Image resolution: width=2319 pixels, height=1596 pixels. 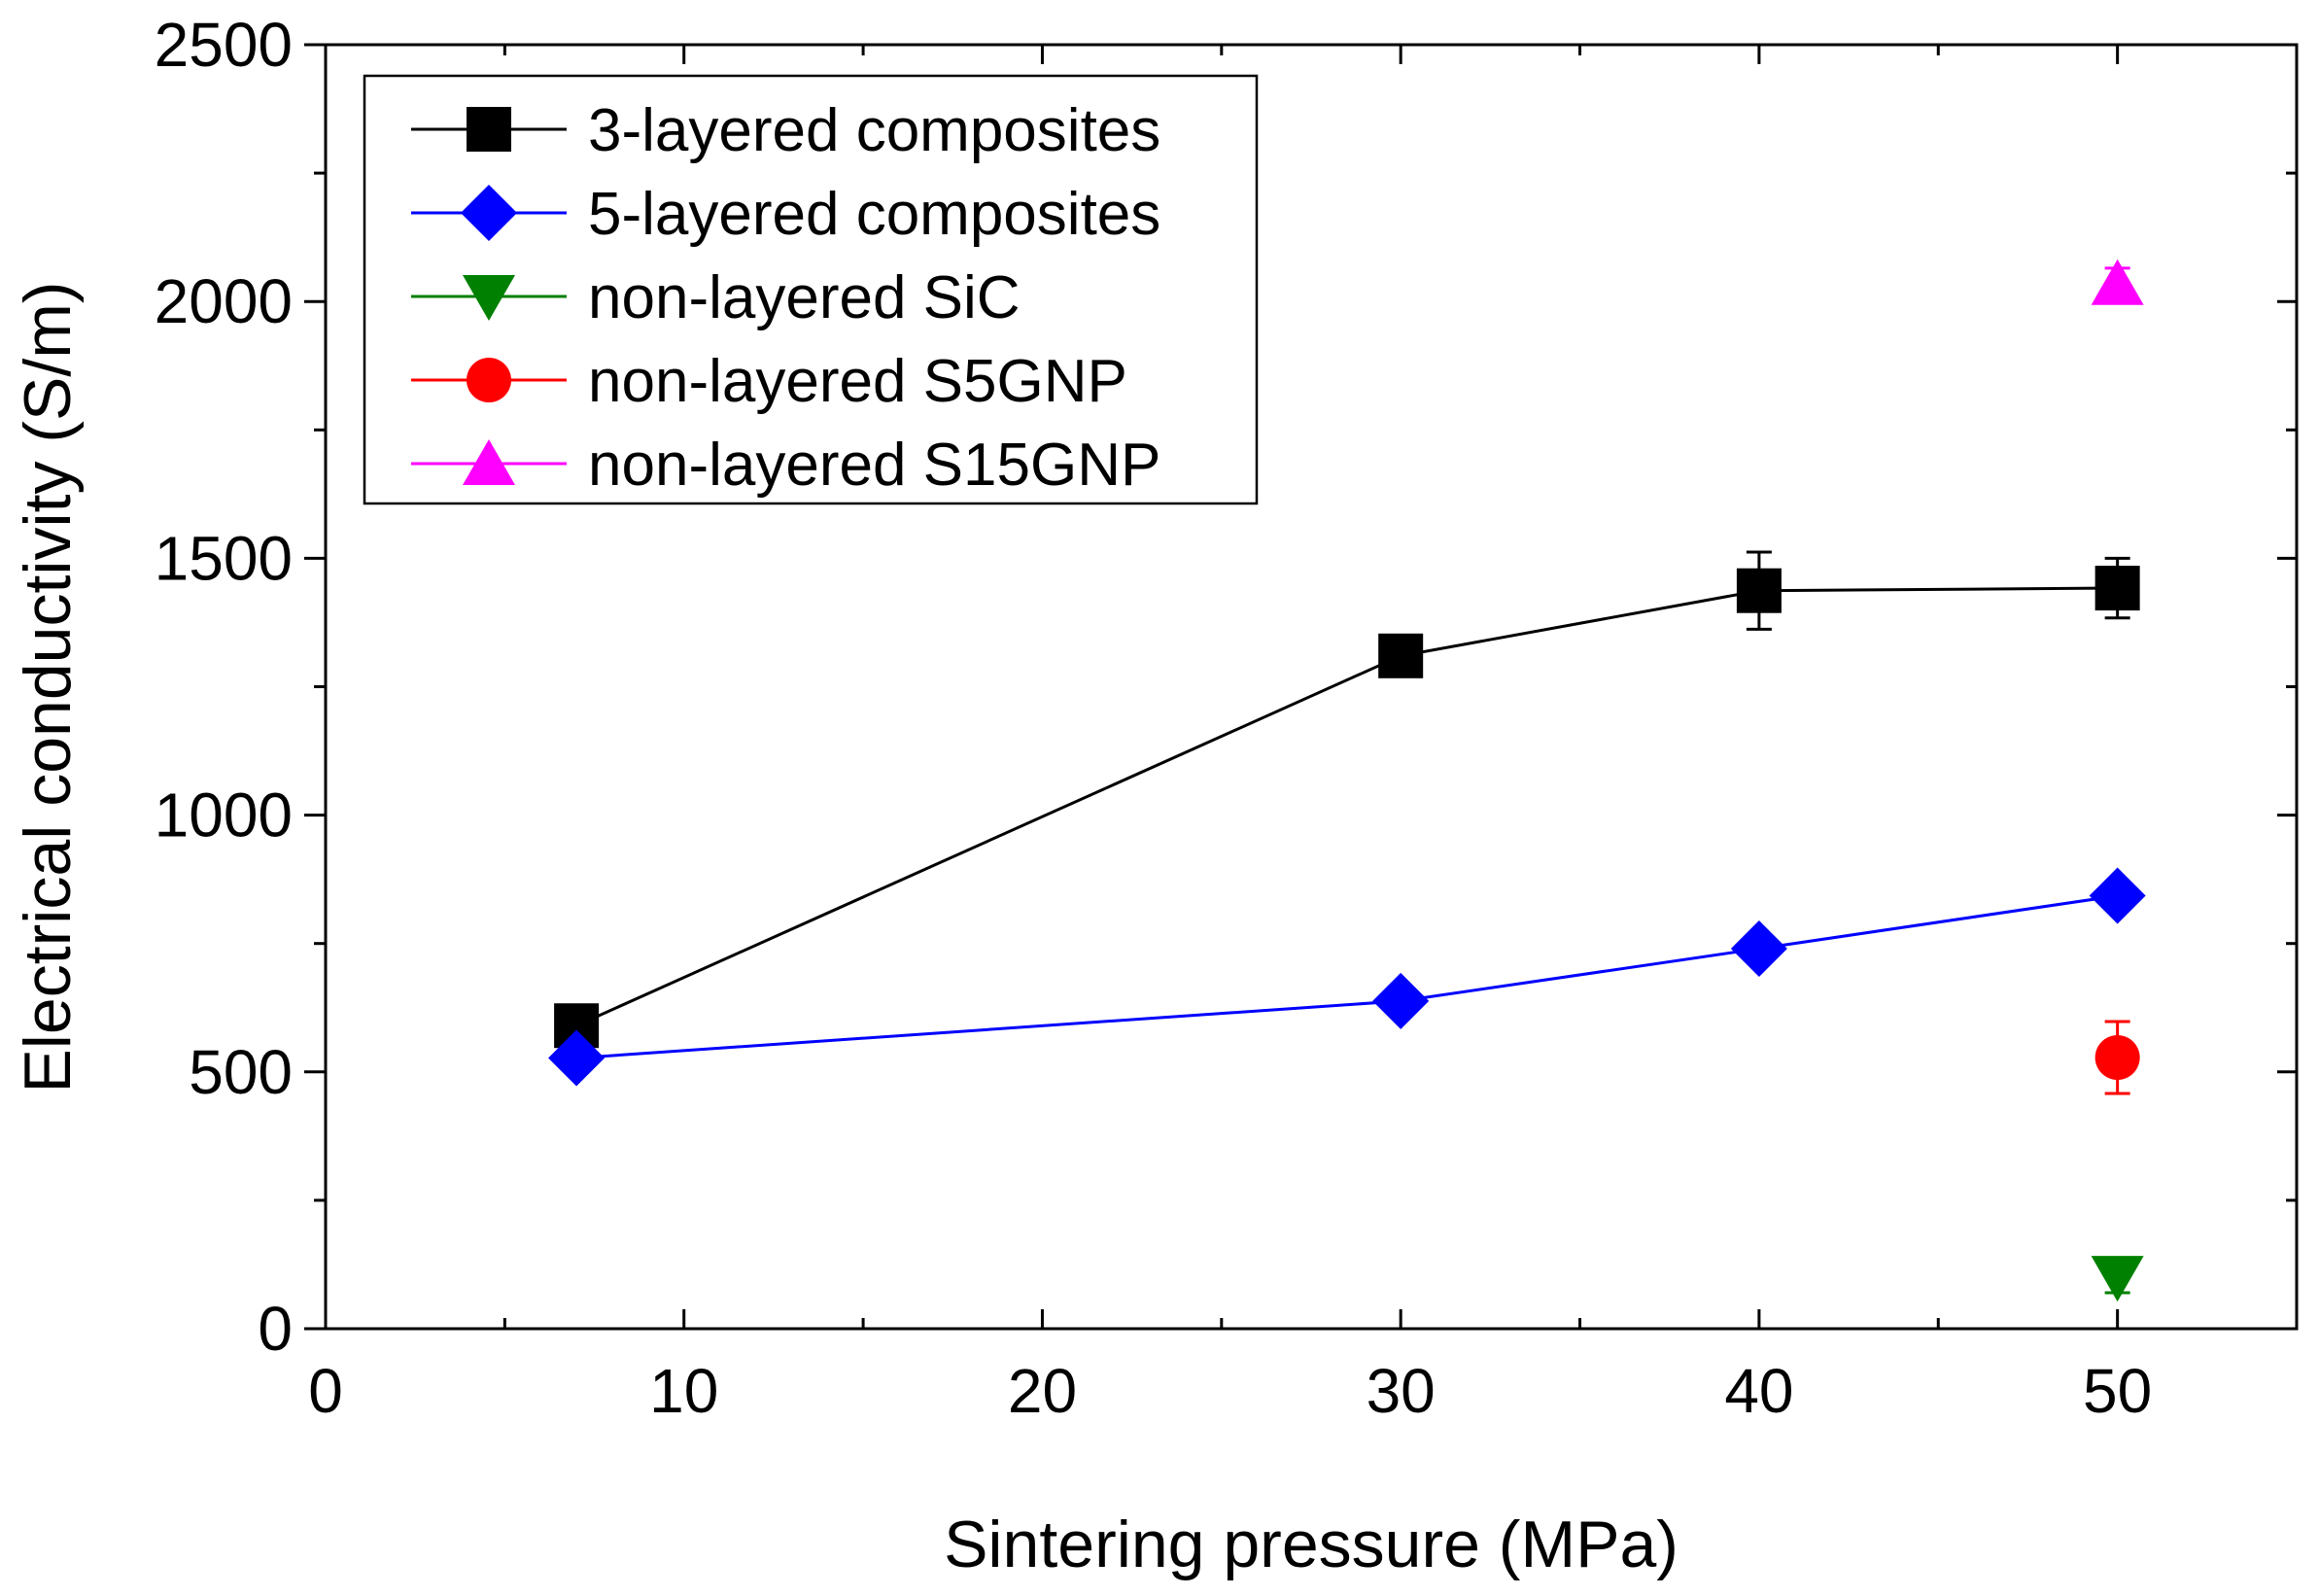 What do you see at coordinates (1347, 977) in the screenshot?
I see `series-line` at bounding box center [1347, 977].